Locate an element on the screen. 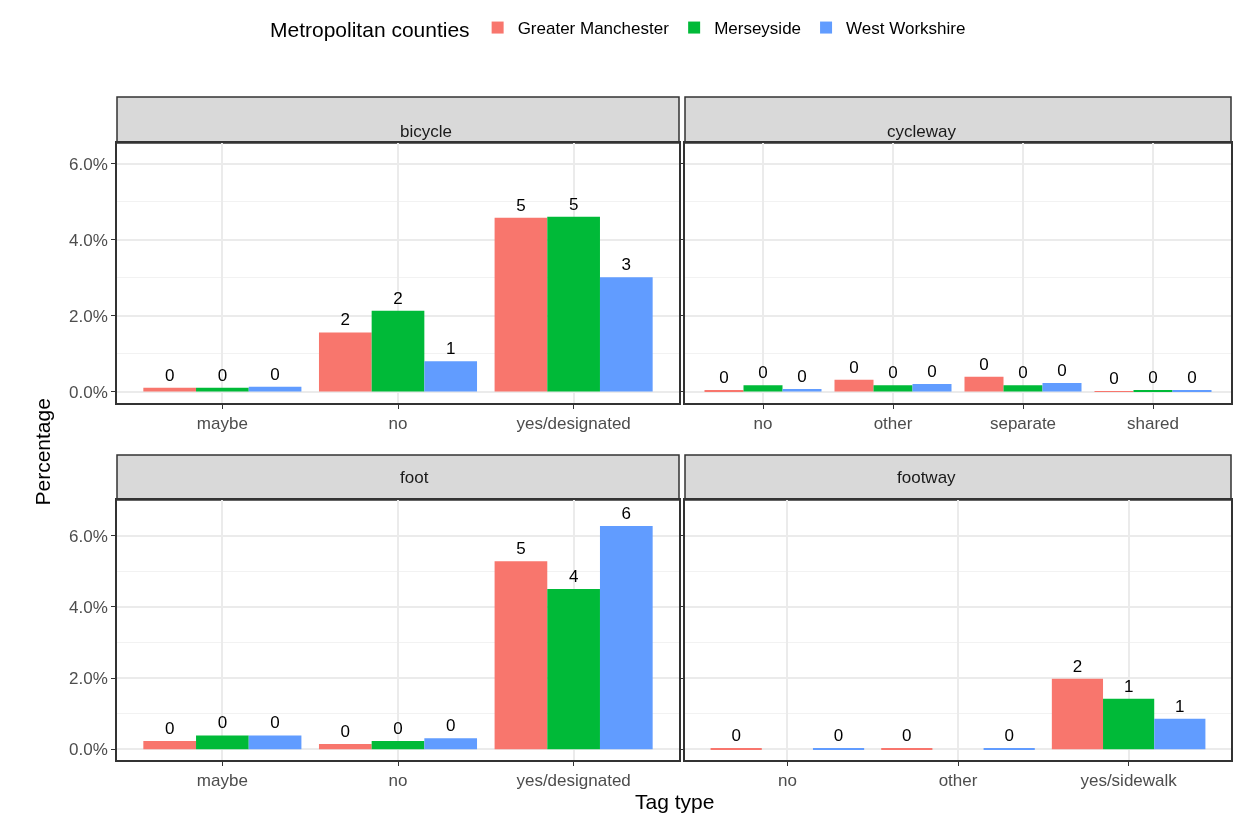 This screenshot has width=1239, height=836. x-tick-label: yes/sidewalk is located at coordinates (1129, 781).